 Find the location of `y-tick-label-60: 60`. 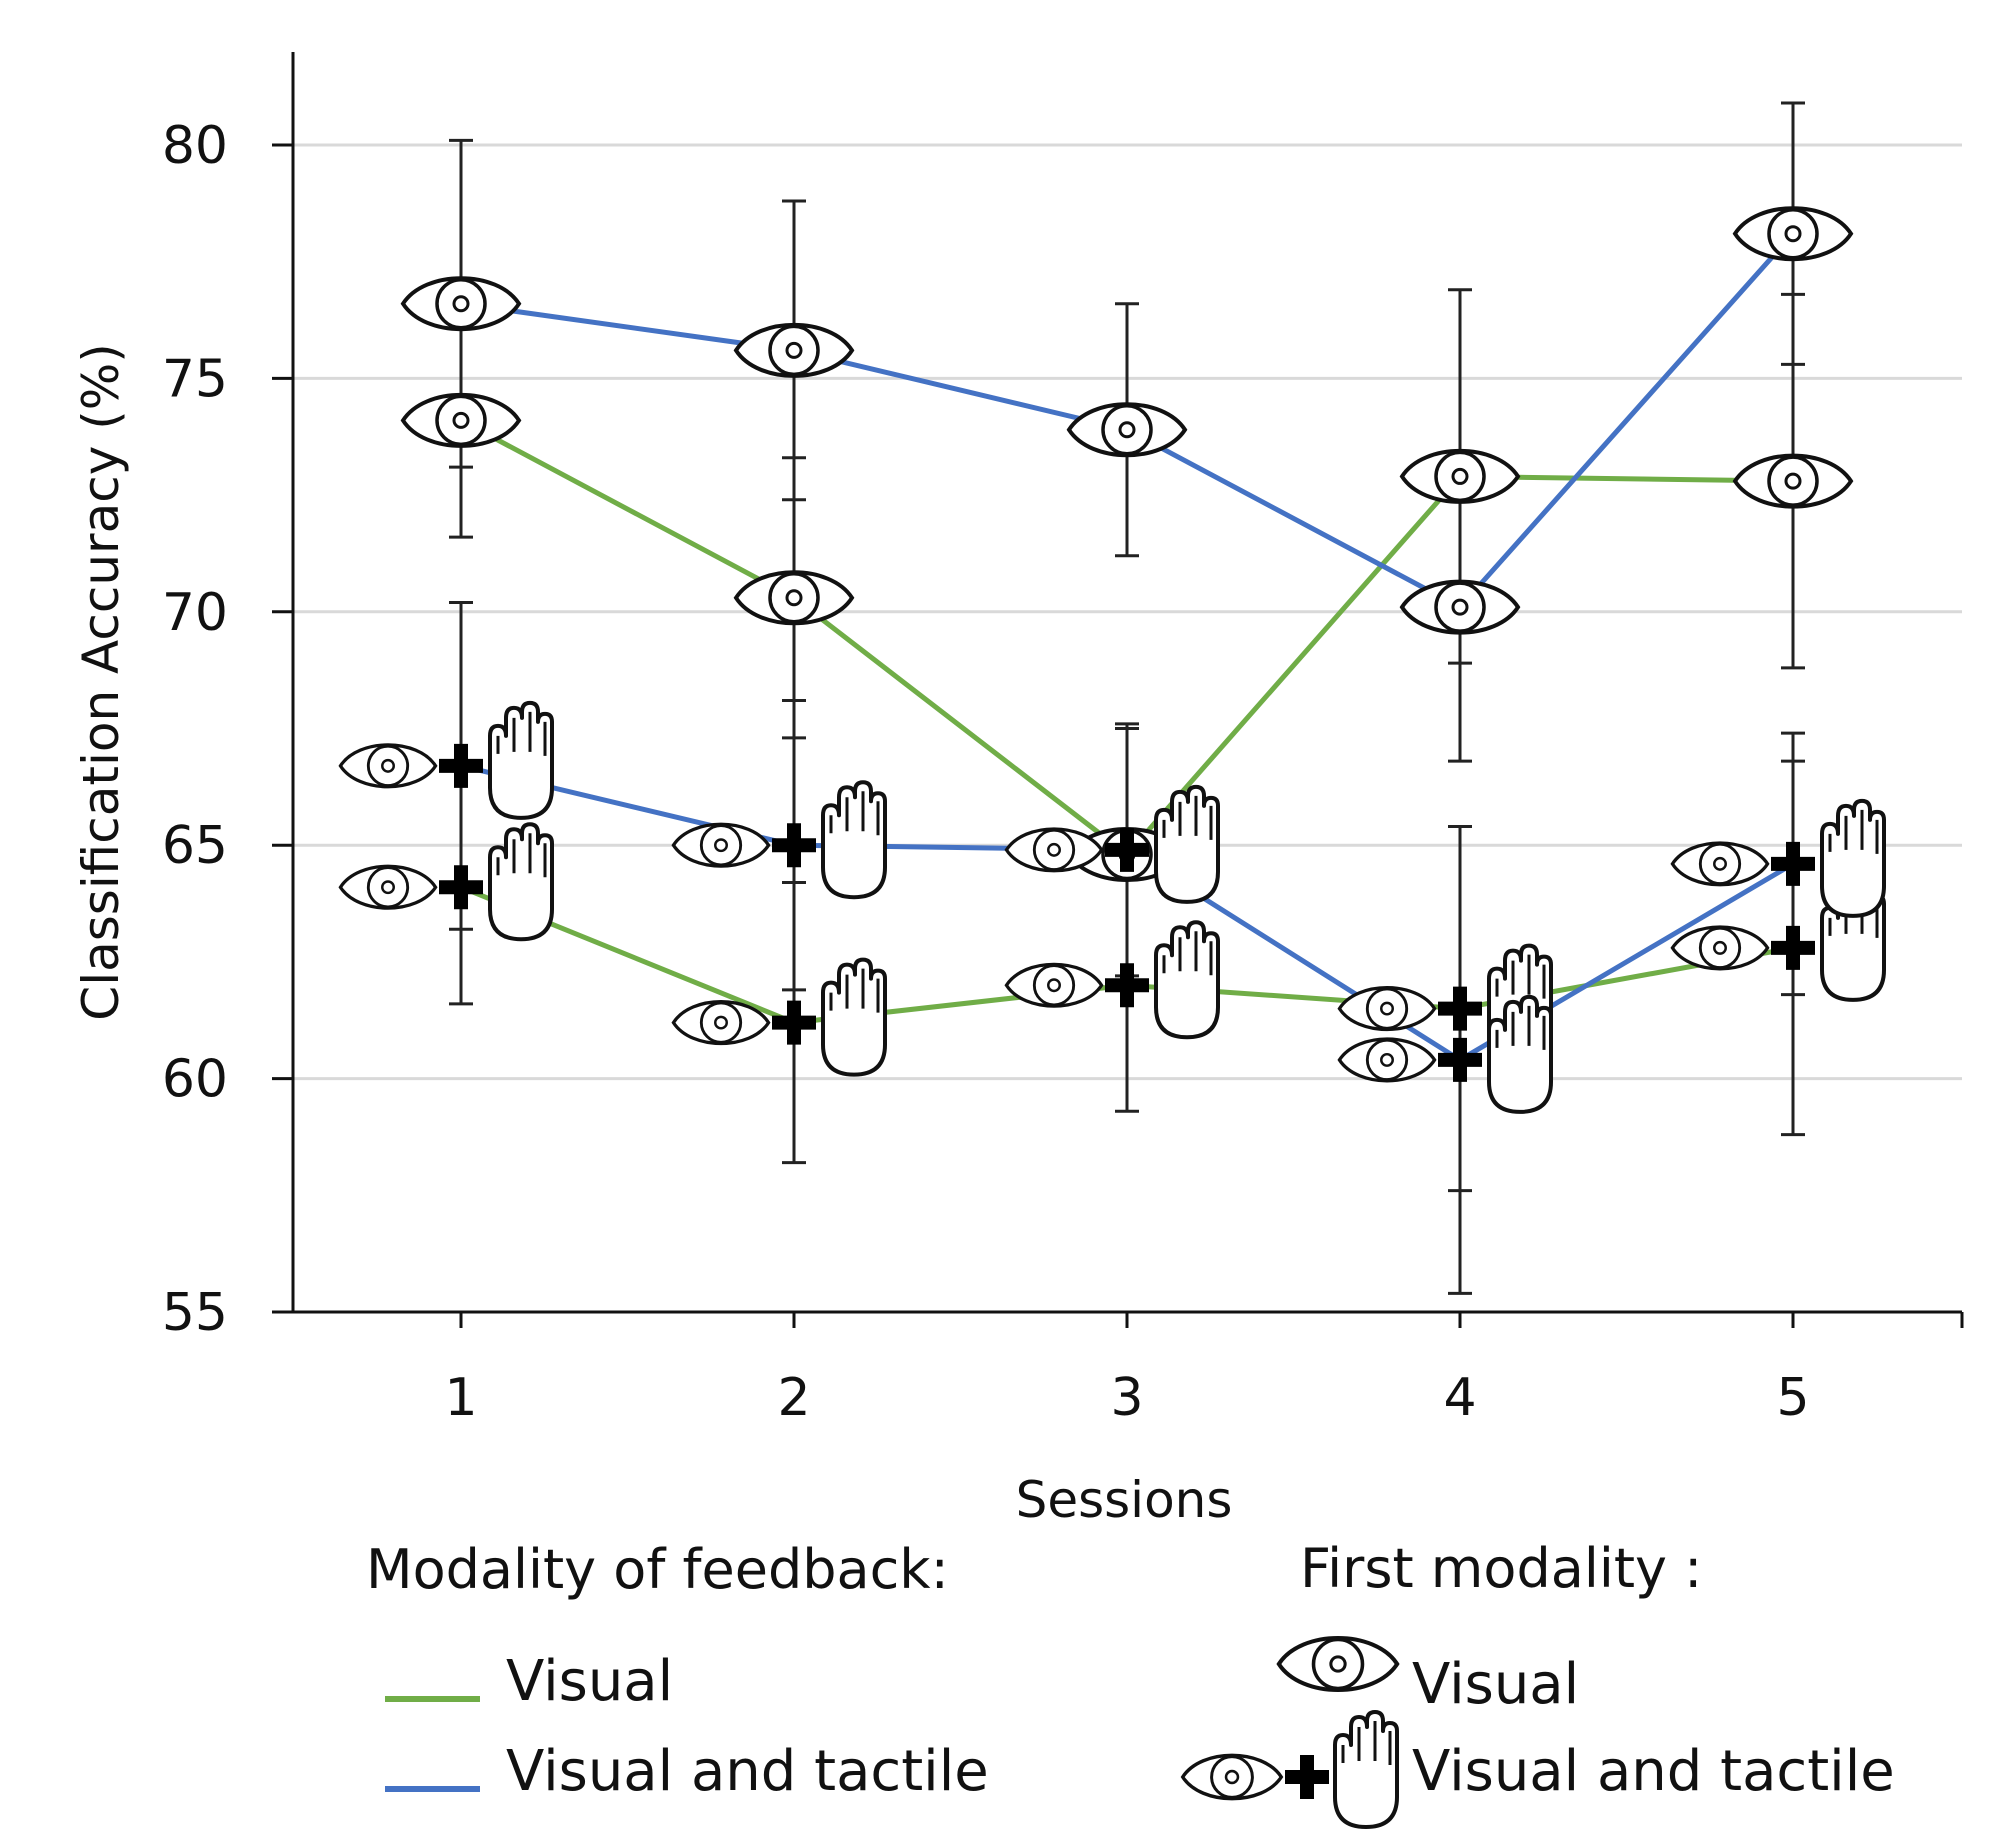

y-tick-label-60: 60 is located at coordinates (195, 1080).